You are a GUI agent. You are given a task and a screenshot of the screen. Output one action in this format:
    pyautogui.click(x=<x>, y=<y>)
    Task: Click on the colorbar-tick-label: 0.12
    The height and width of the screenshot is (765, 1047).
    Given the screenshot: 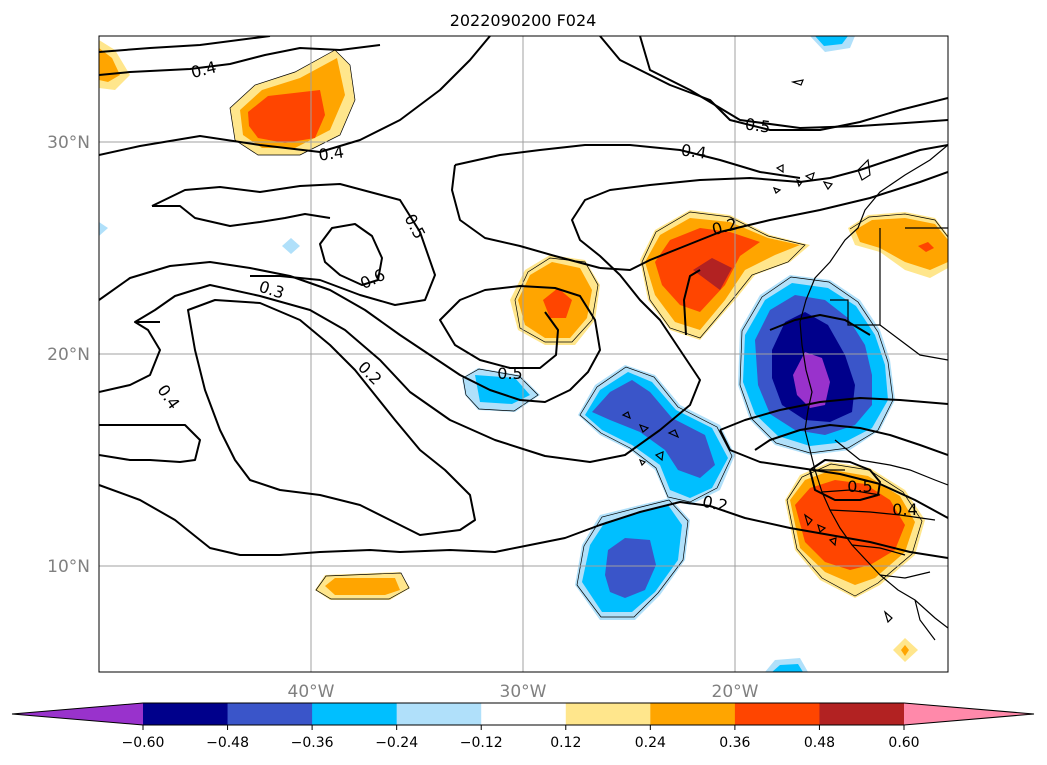 What is the action you would take?
    pyautogui.click(x=565, y=743)
    